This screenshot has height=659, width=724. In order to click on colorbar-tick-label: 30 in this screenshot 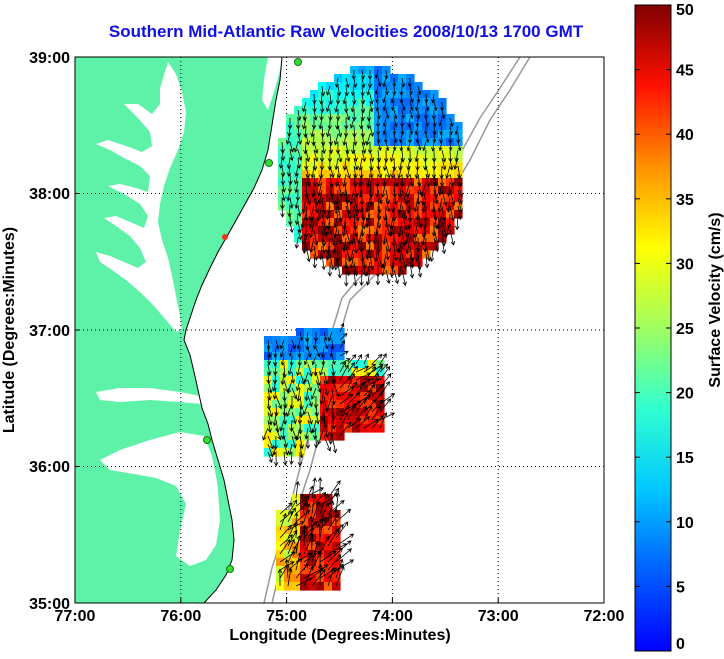, I will do `click(685, 264)`.